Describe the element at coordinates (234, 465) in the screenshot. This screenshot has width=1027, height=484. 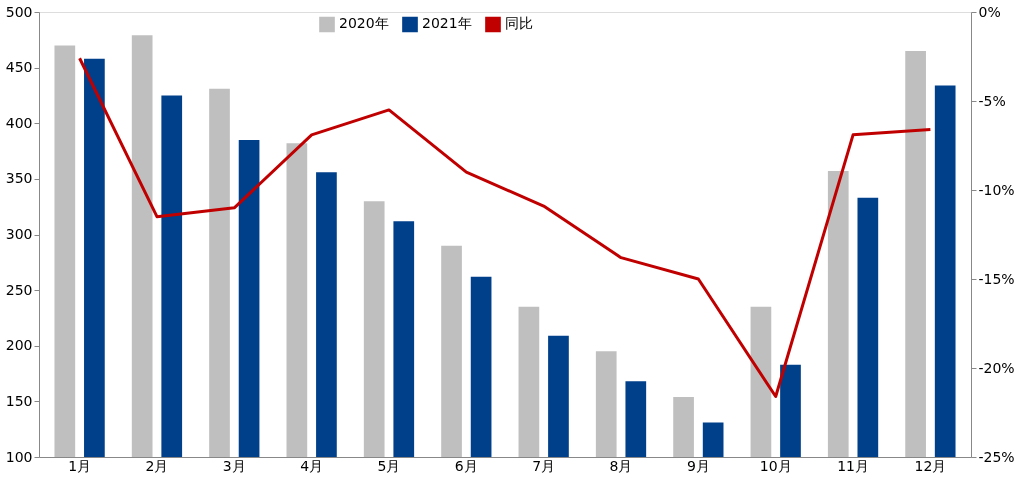
I see `x-tick-label: 3月` at that location.